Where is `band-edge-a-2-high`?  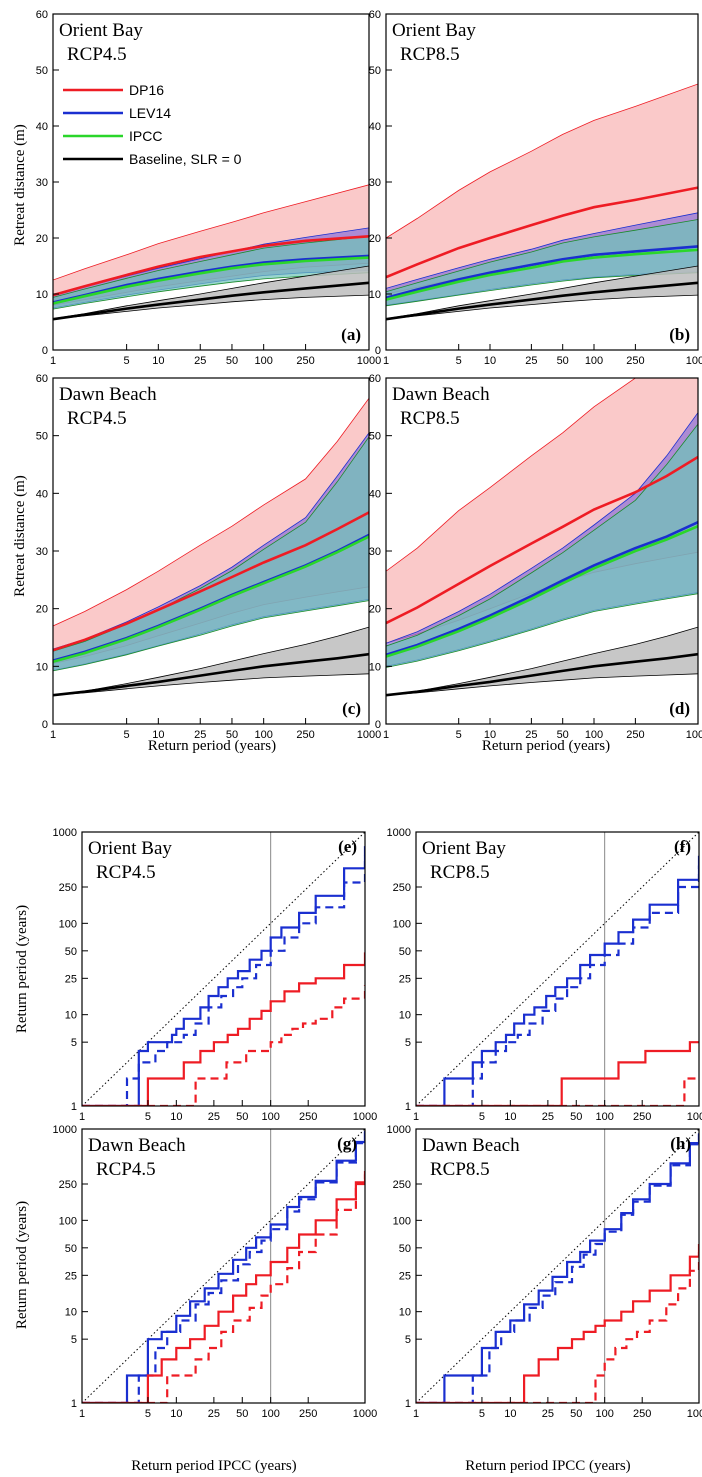 band-edge-a-2-high is located at coordinates (211, 266).